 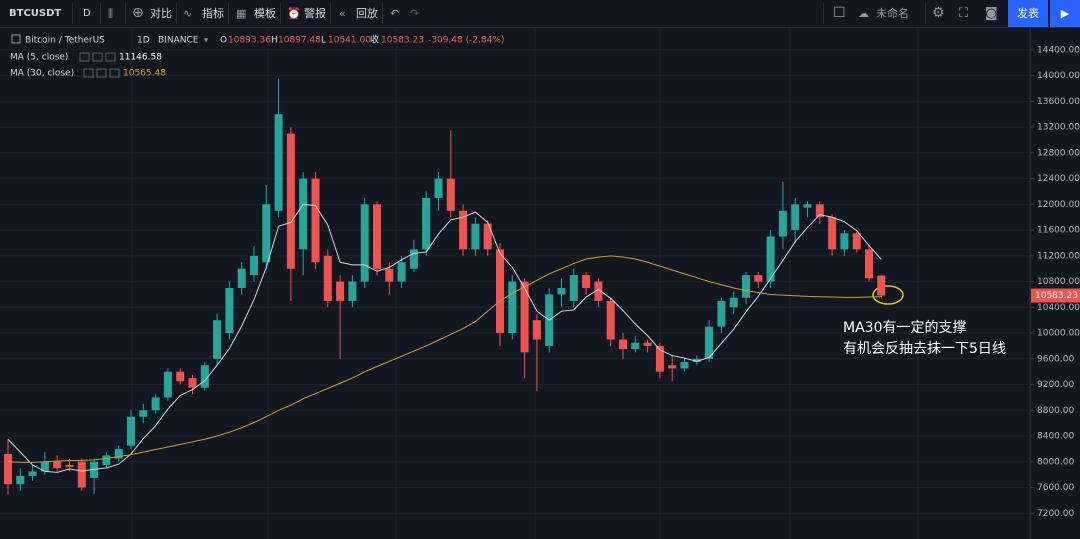 I want to click on price-tag-label: 10583.23, so click(x=1056, y=296).